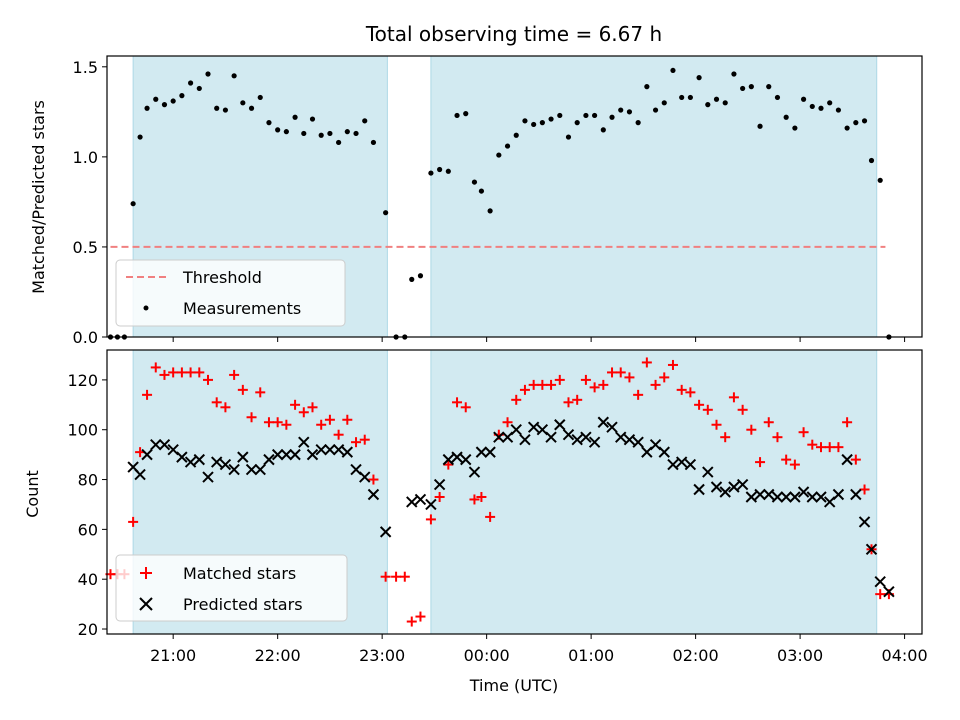  I want to click on ratio-y-axis-label: Matched/Predicted stars, so click(38, 197).